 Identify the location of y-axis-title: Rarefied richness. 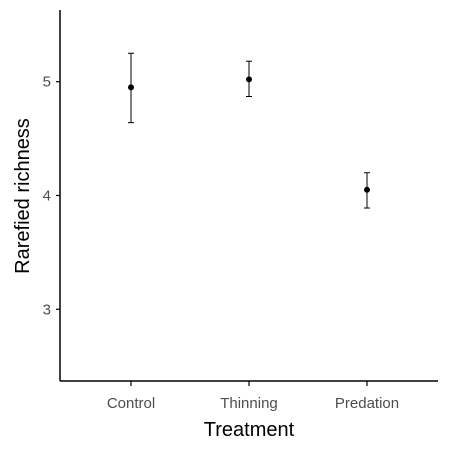
(23, 196).